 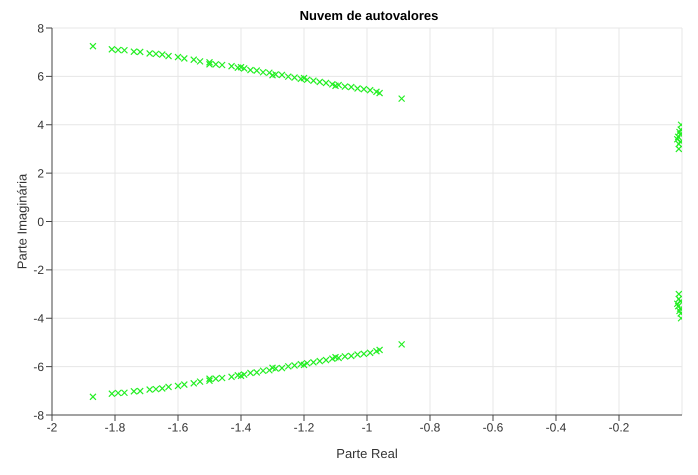 What do you see at coordinates (619, 427) in the screenshot?
I see `x-tick-label: -0.2` at bounding box center [619, 427].